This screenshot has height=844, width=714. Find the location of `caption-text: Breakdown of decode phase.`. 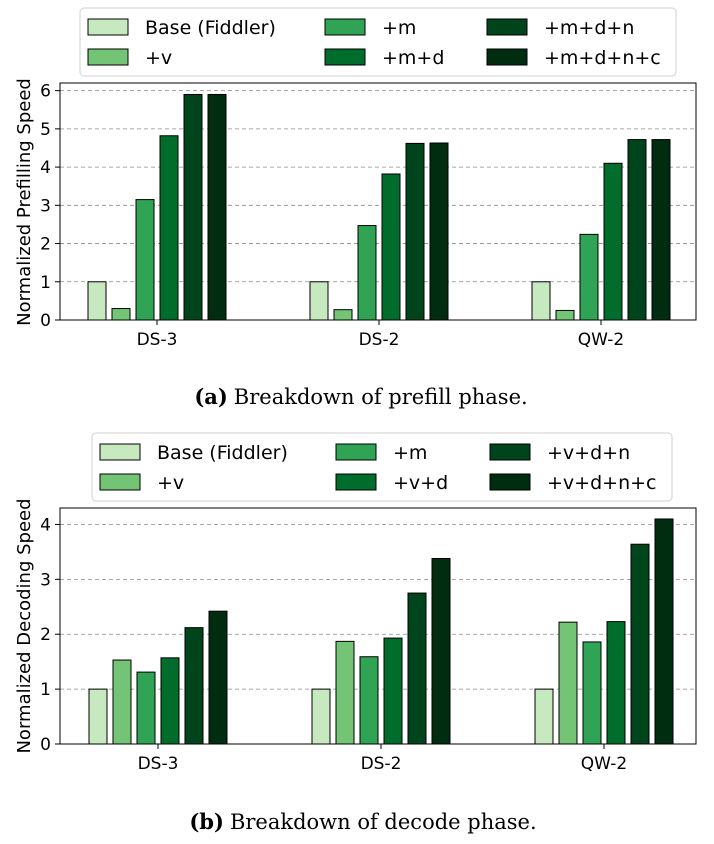

caption-text: Breakdown of decode phase. is located at coordinates (383, 822).